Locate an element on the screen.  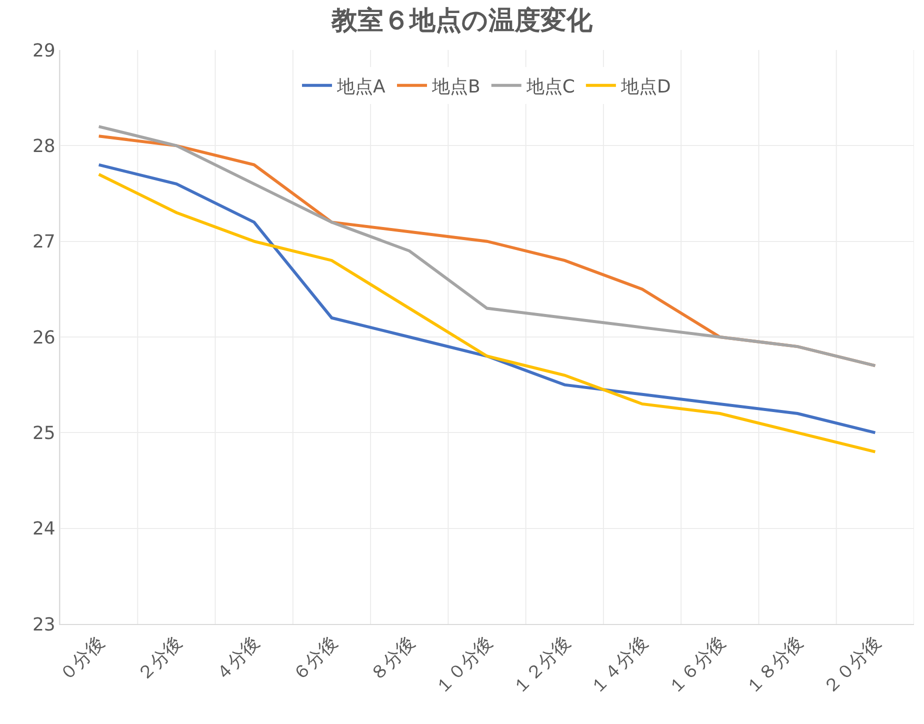
x-tick-label: ６分後 is located at coordinates (315, 659).